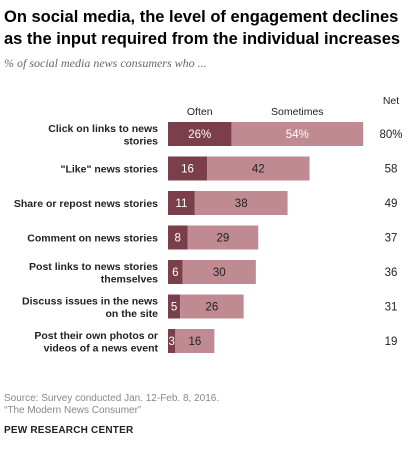 This screenshot has width=415, height=452. Describe the element at coordinates (110, 170) in the screenshot. I see `category-label: "Like" news stories` at that location.